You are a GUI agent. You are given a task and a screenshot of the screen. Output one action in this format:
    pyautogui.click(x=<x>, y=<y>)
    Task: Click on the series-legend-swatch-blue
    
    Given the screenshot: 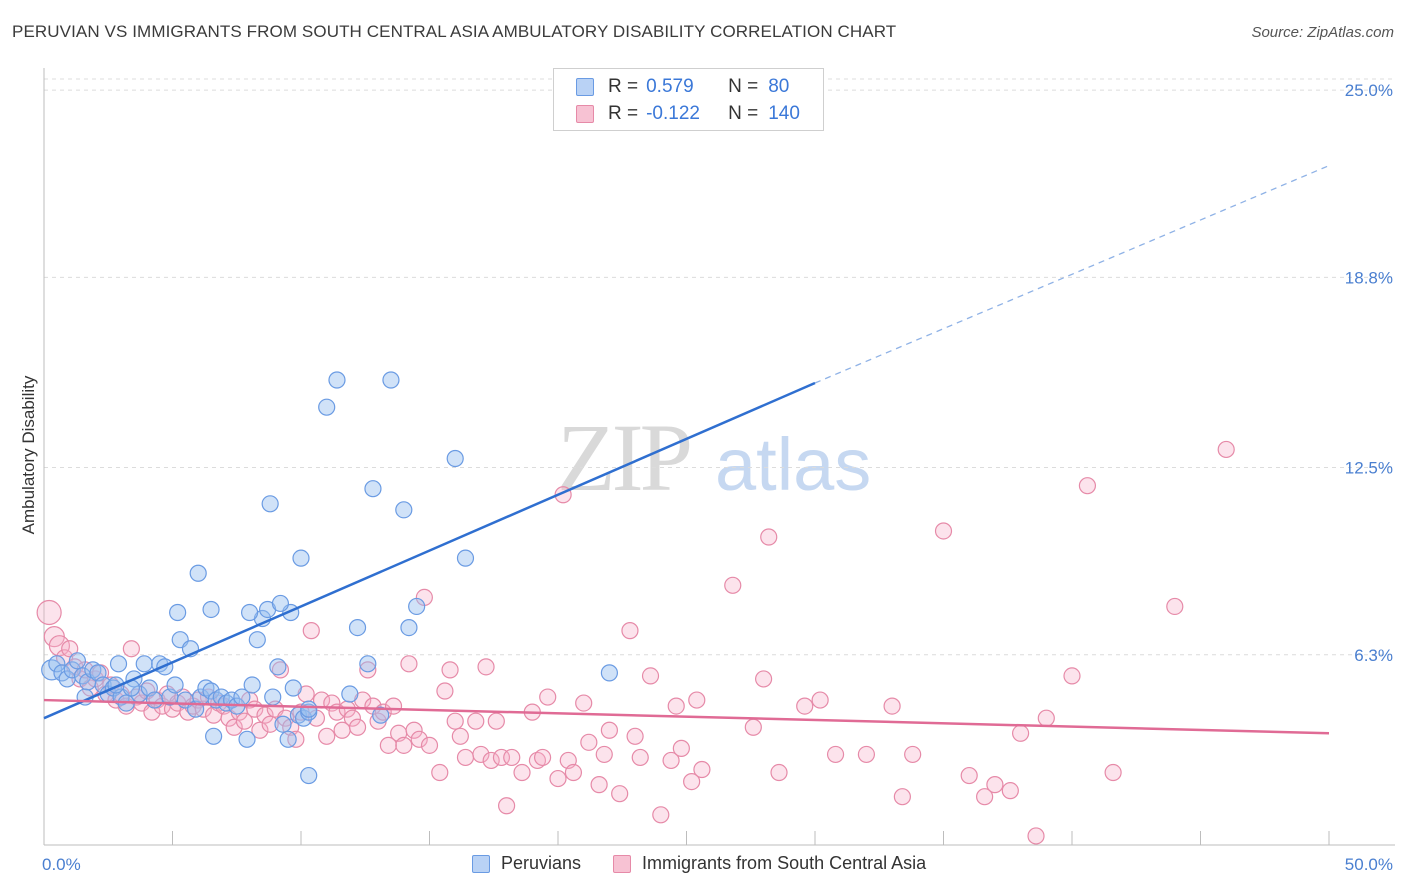 What is the action you would take?
    pyautogui.click(x=481, y=863)
    